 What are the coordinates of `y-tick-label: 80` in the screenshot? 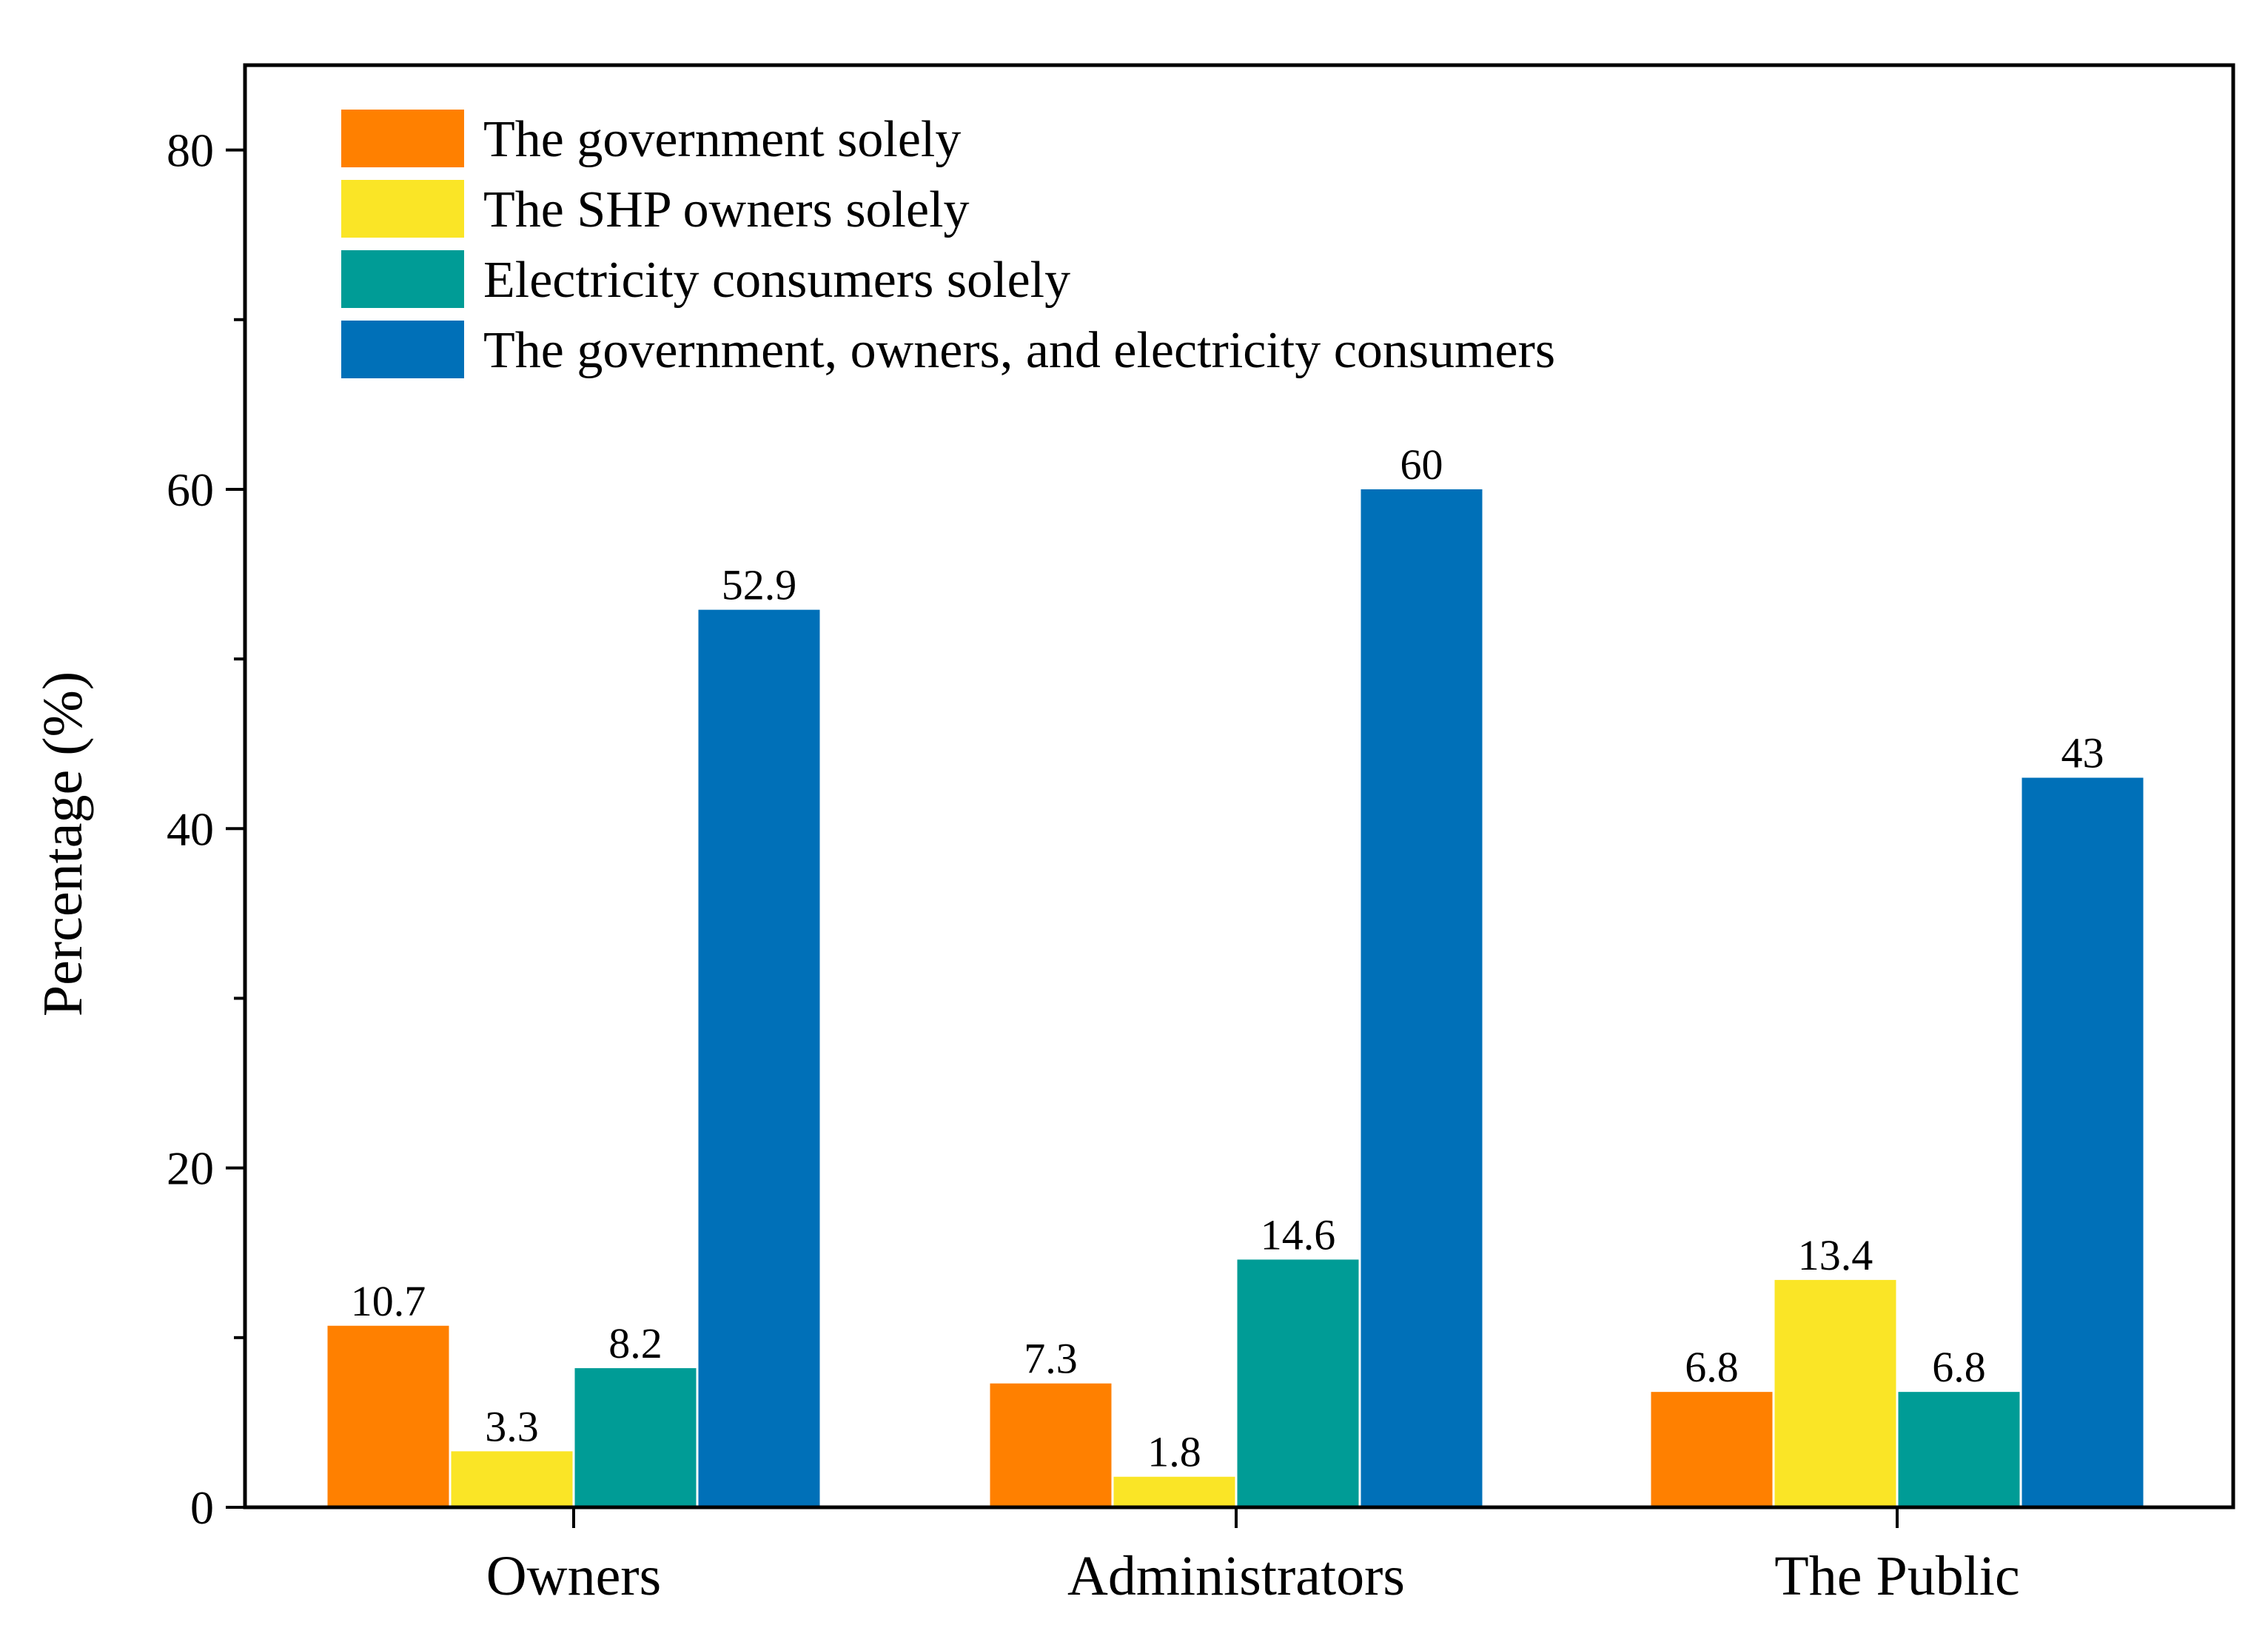 It's located at (190, 150).